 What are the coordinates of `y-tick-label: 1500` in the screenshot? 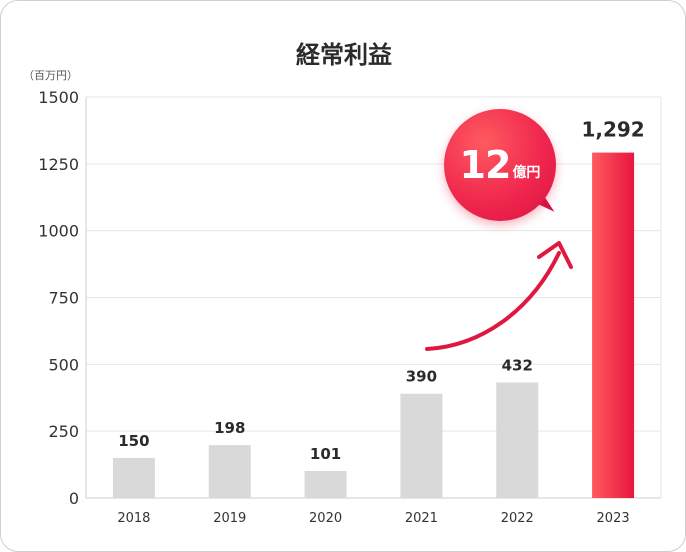 It's located at (58, 97).